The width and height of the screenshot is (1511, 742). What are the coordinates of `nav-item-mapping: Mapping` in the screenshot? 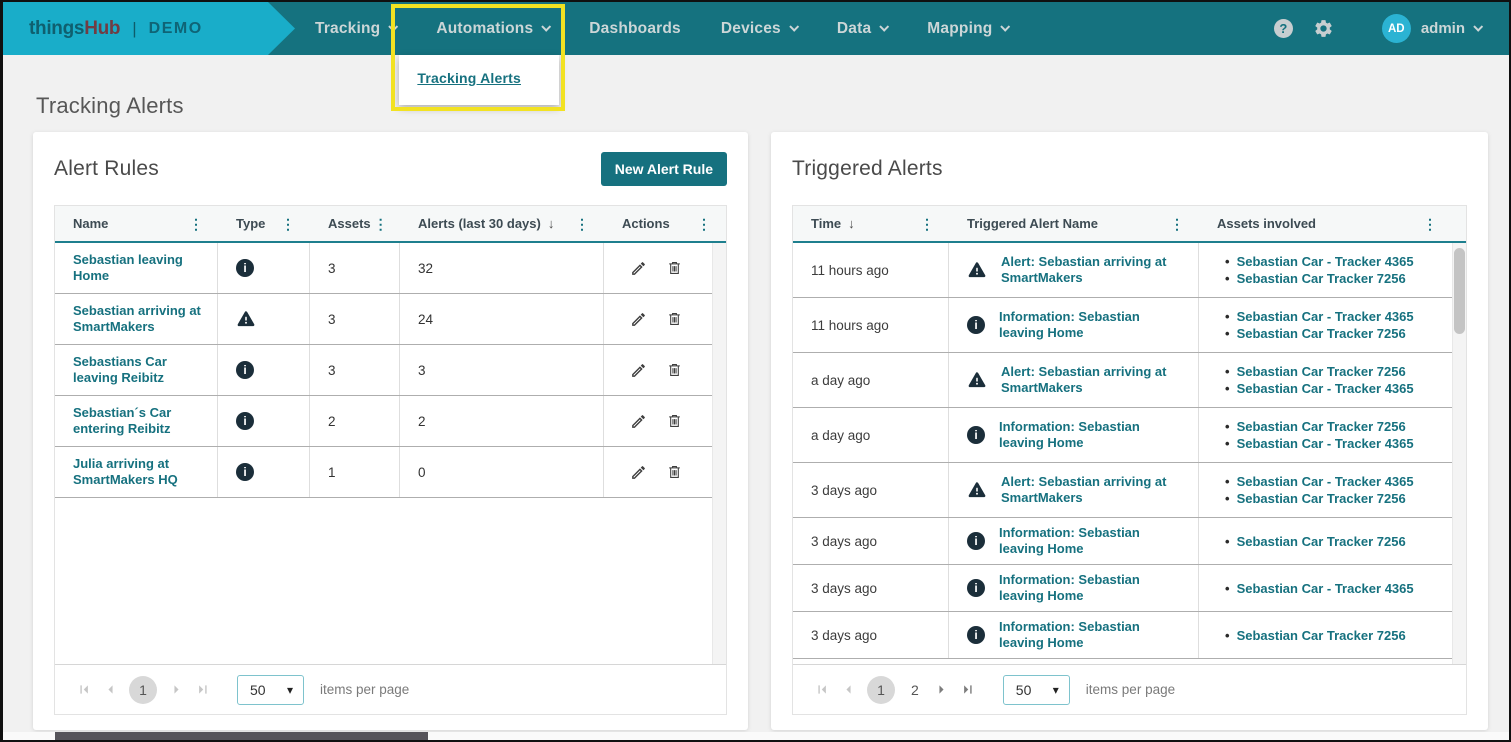 It's located at (967, 28).